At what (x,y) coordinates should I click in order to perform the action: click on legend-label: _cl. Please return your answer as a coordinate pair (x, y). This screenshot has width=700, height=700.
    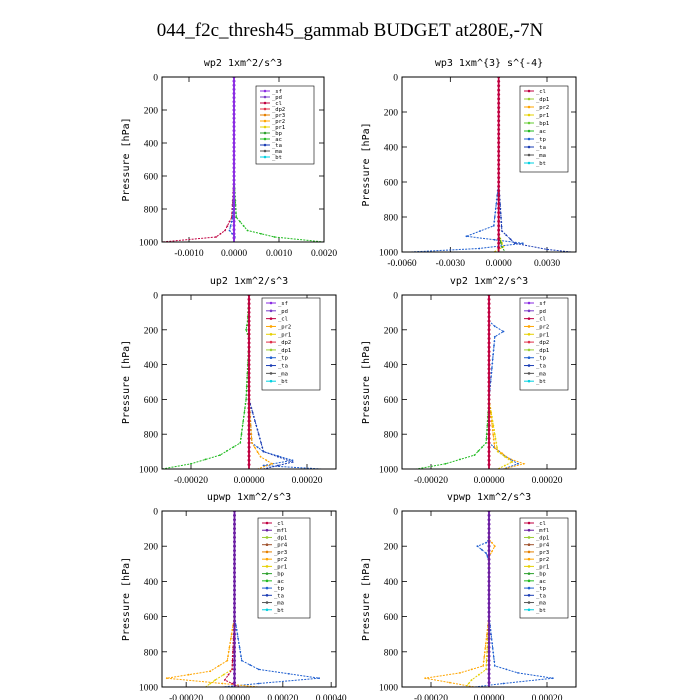
    Looking at the image, I should click on (279, 524).